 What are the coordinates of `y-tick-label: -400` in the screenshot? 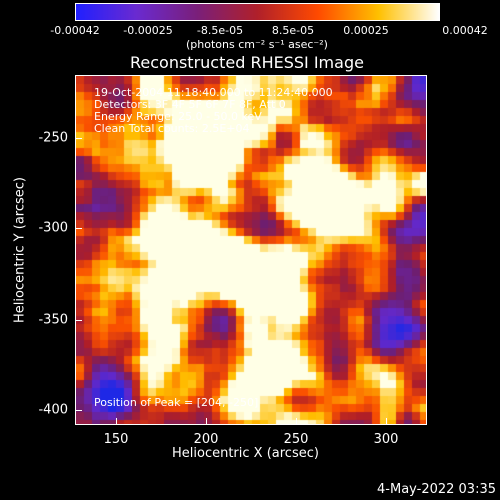 It's located at (53, 410).